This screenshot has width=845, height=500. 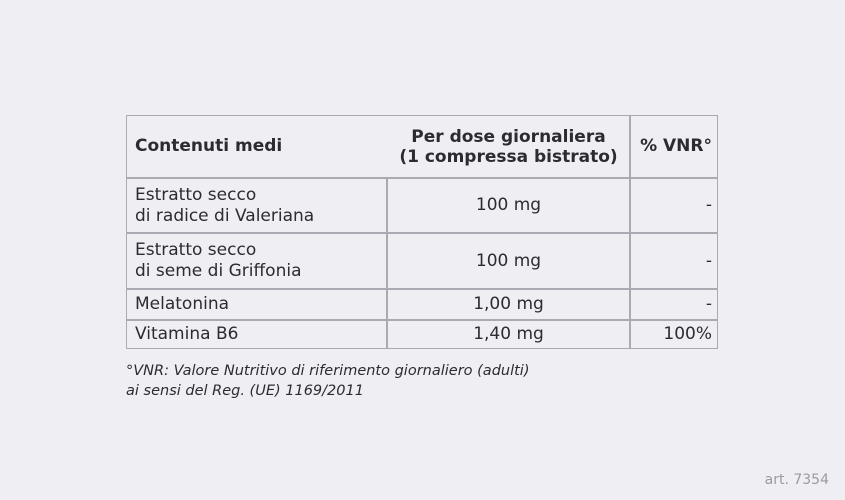 I want to click on row-vnr: 100%, so click(x=687, y=333).